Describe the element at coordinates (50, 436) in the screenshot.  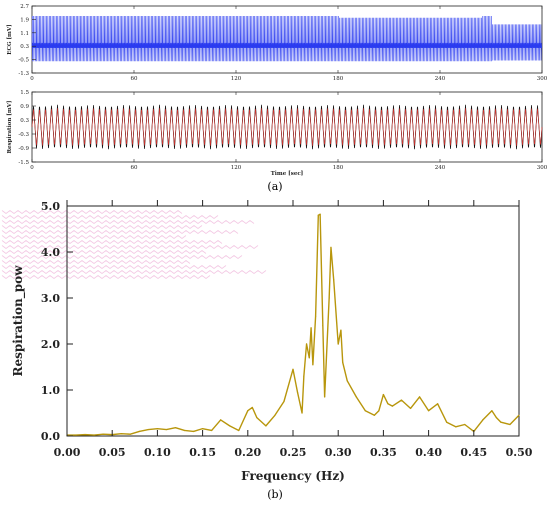
I see `y-tick-label: 0.0` at that location.